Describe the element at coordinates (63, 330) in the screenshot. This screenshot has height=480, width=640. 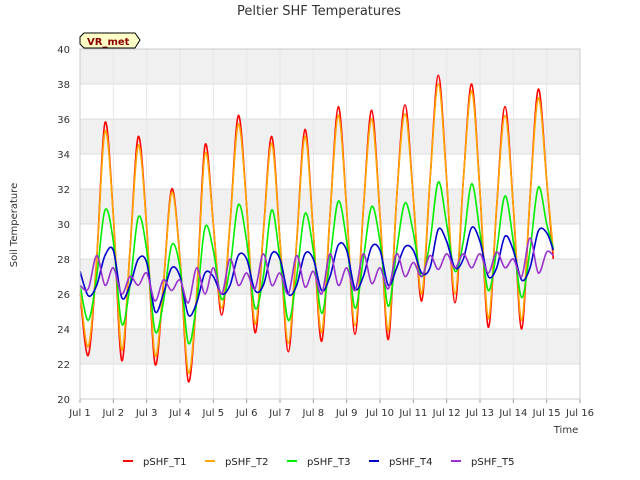
I see `y-tick-label: 24` at that location.